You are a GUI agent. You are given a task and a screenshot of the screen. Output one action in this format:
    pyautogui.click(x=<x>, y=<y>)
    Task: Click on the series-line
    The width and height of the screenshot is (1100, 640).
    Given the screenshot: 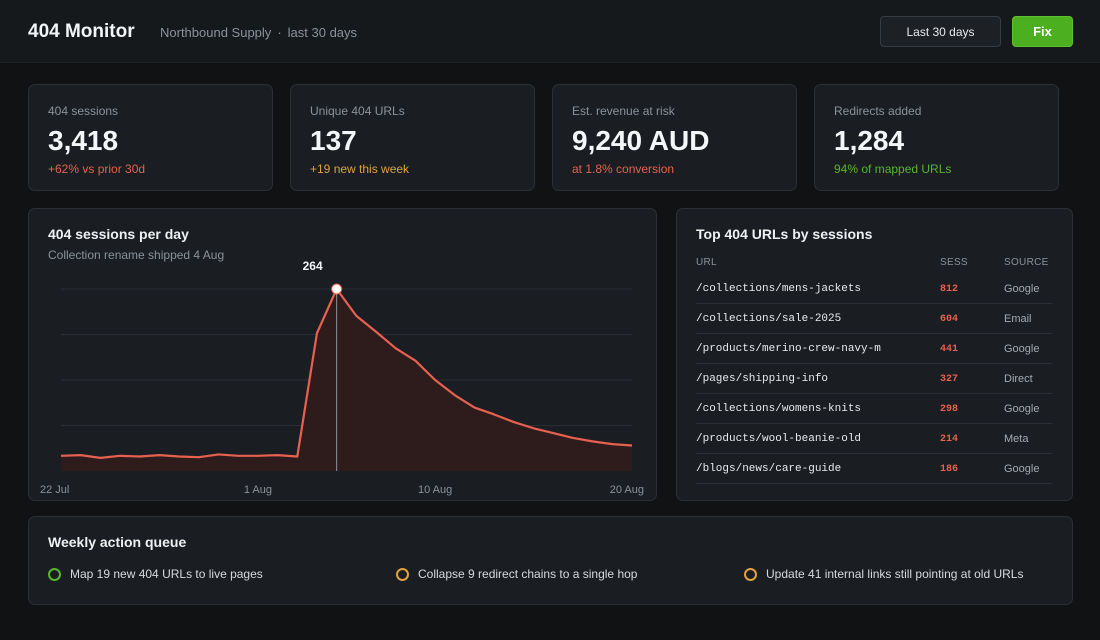 What is the action you would take?
    pyautogui.click(x=346, y=373)
    